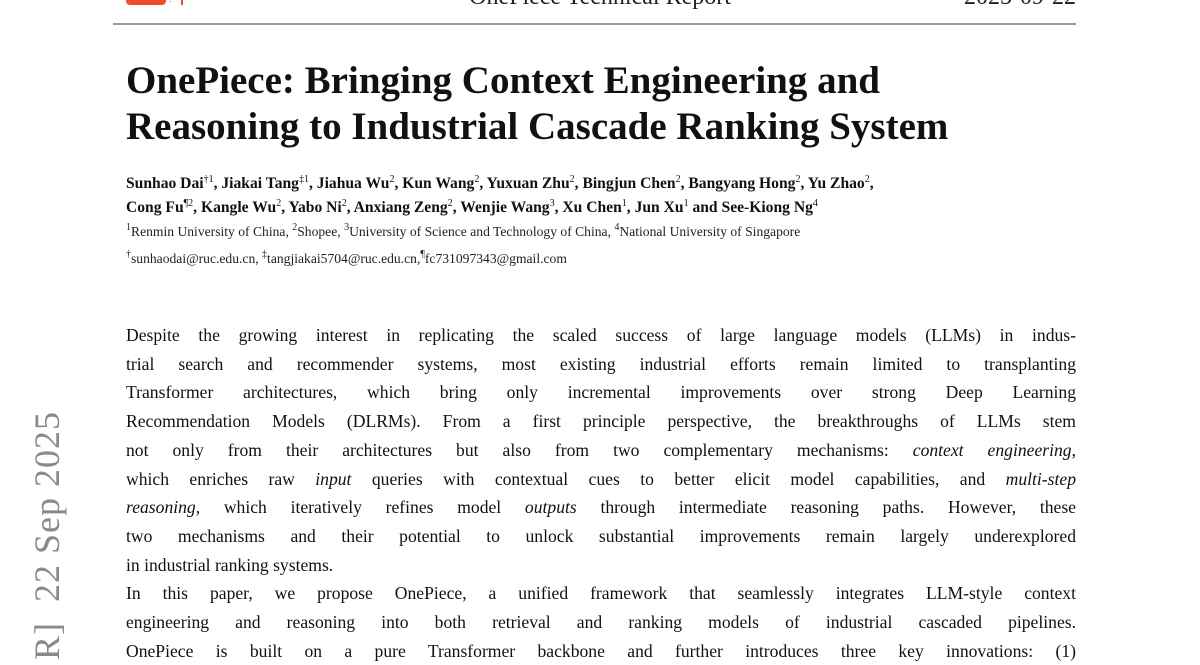 This screenshot has width=1200, height=665. I want to click on affiliation-number: 4, so click(617, 227).